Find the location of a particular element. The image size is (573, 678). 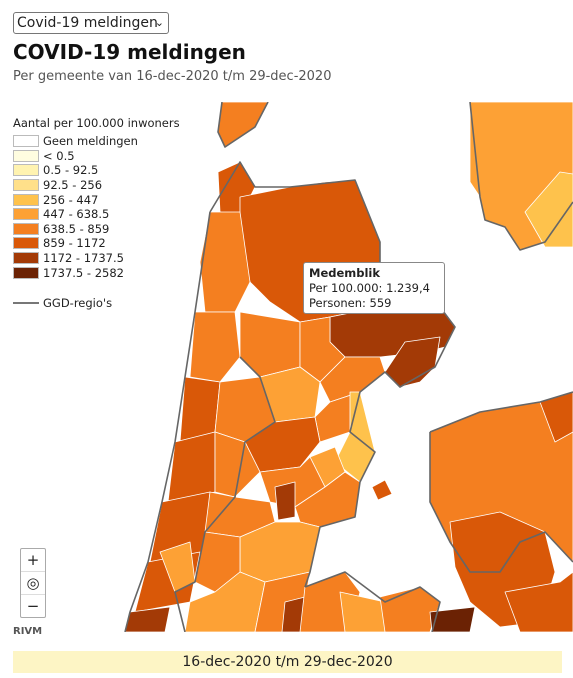

legend-label: 92.5 - 256 is located at coordinates (73, 185).